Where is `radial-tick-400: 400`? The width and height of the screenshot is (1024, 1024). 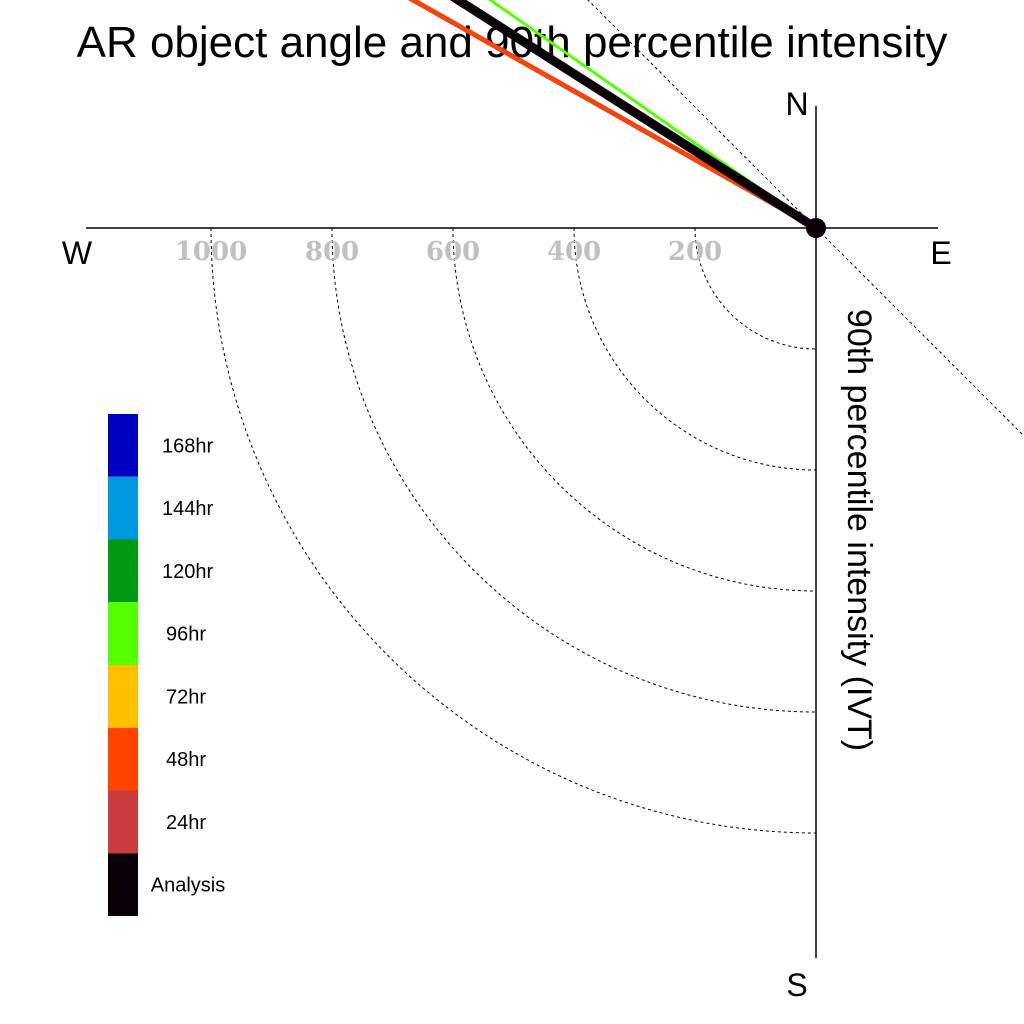 radial-tick-400: 400 is located at coordinates (574, 252).